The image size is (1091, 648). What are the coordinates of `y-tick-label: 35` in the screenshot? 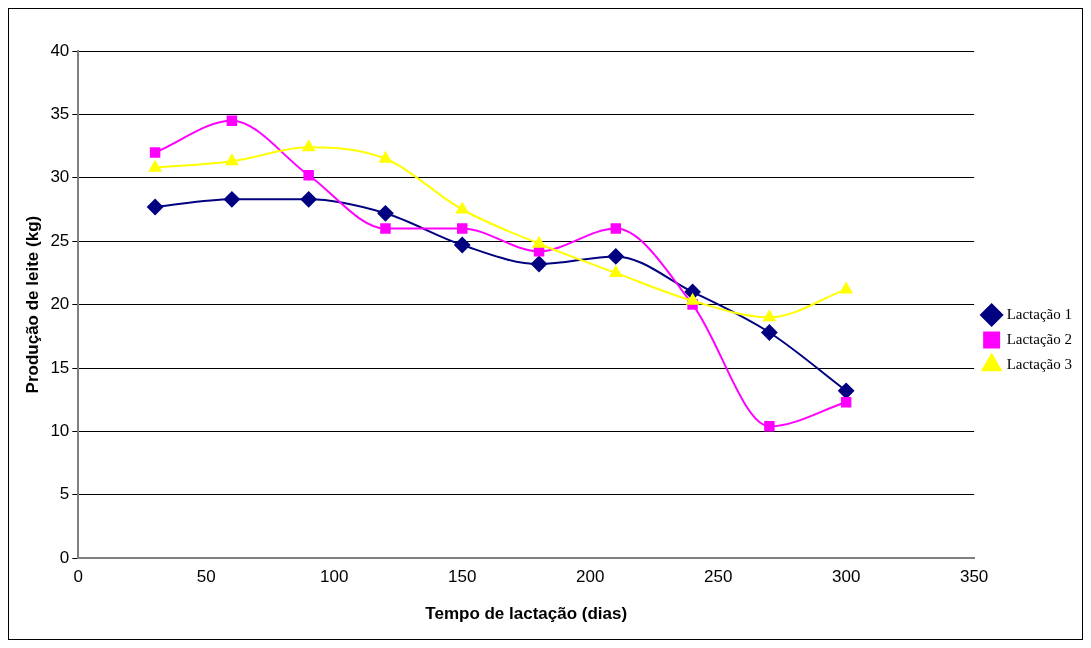 It's located at (60, 114).